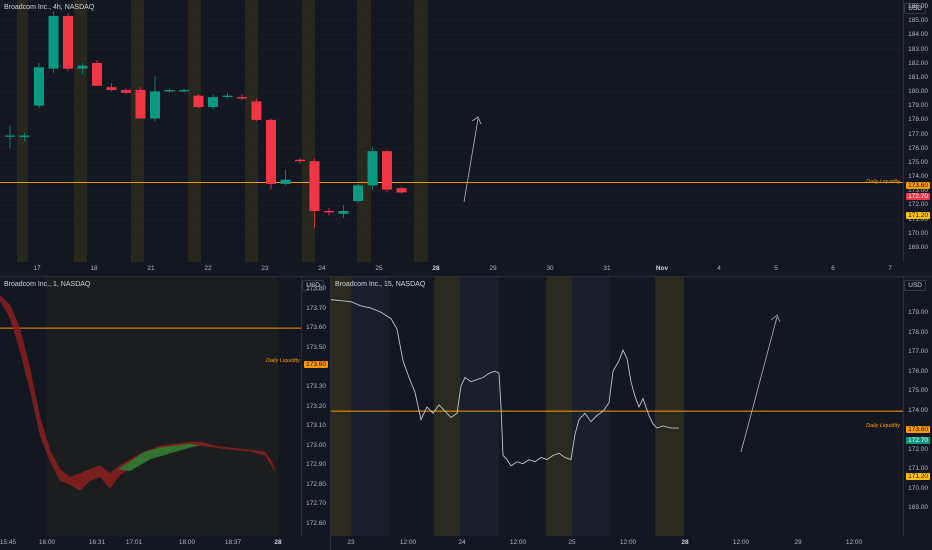  I want to click on top-time-label: 31, so click(607, 268).